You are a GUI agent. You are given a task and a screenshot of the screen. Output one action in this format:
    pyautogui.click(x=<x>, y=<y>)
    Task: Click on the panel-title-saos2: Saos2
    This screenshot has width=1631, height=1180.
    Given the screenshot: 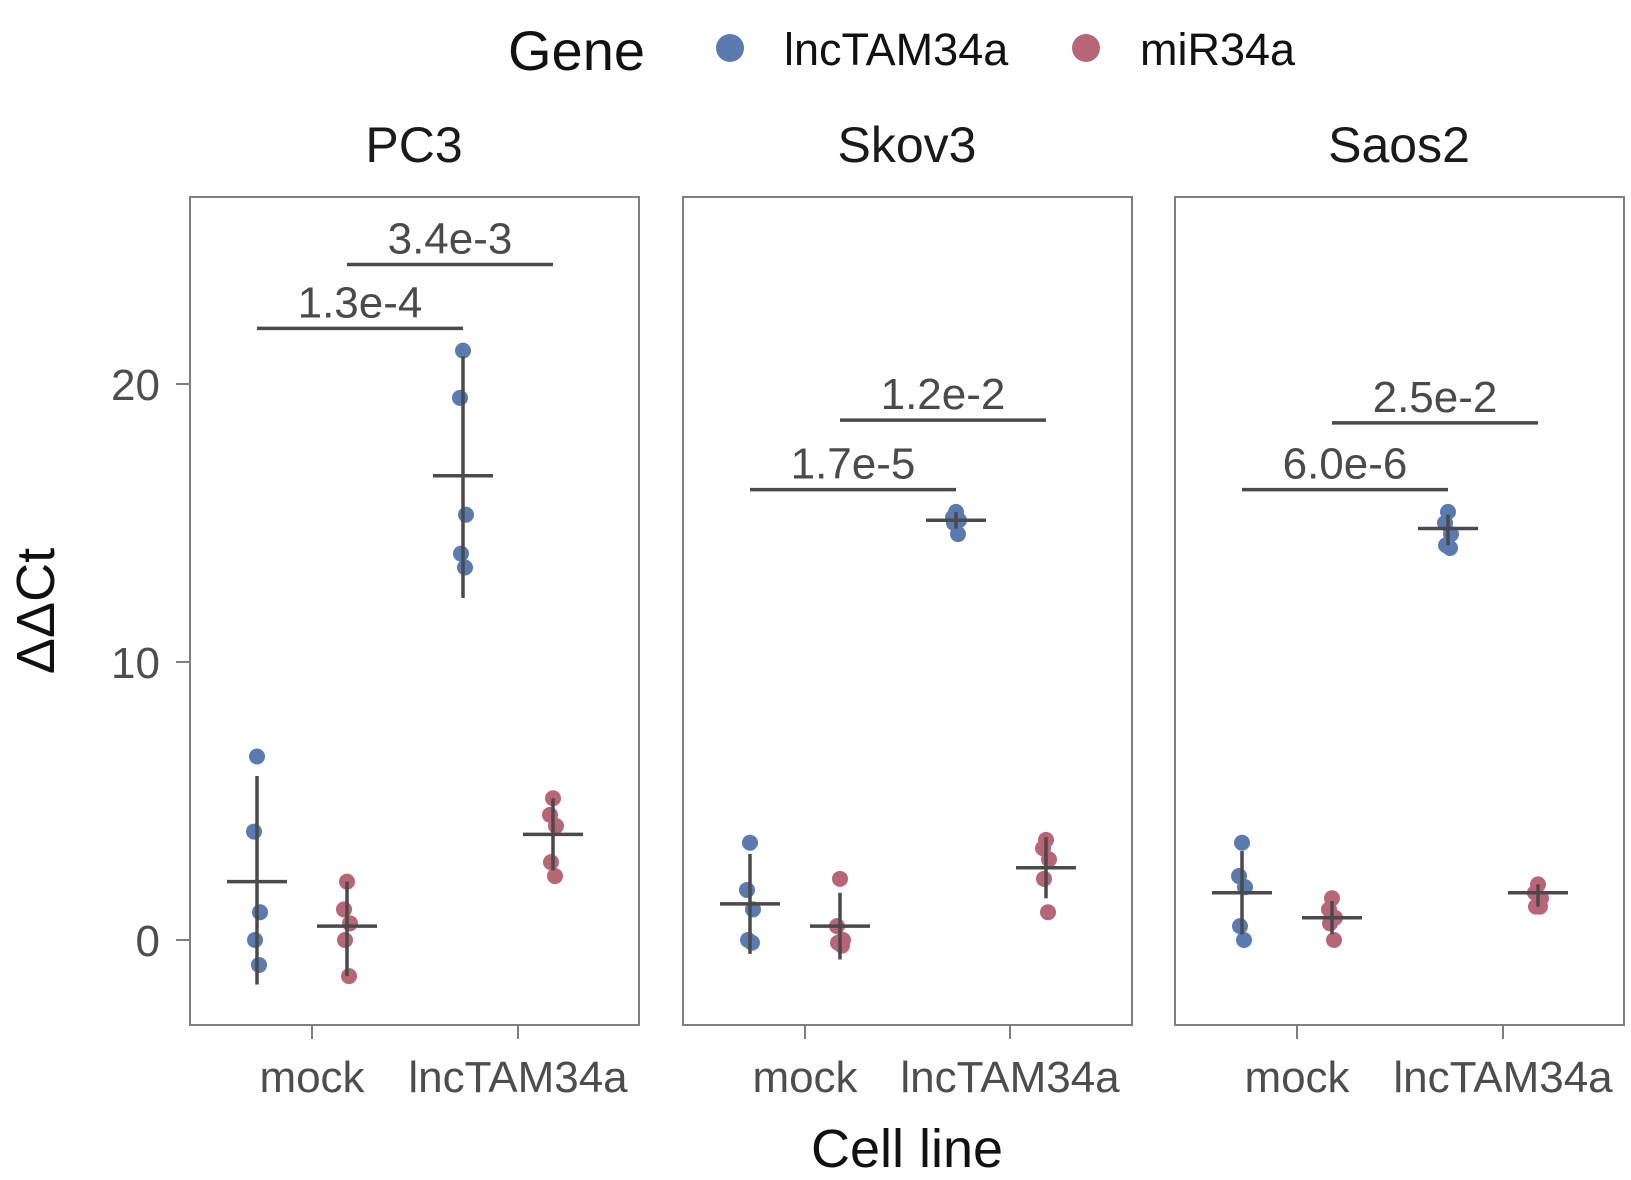 What is the action you would take?
    pyautogui.click(x=1399, y=145)
    